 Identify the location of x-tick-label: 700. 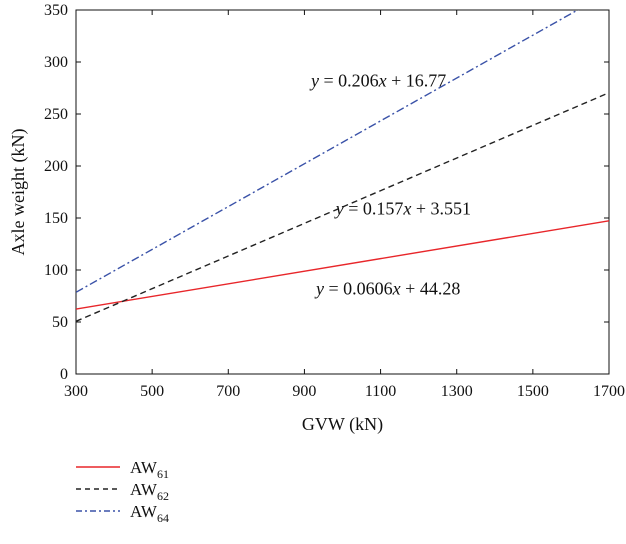
(228, 391).